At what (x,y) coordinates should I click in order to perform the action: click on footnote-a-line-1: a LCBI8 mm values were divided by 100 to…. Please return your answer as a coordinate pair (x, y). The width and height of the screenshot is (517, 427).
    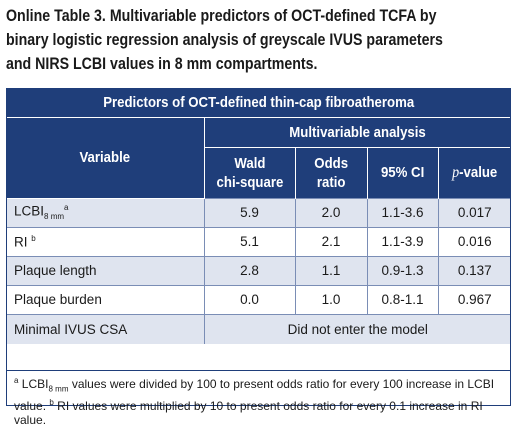
    Looking at the image, I should click on (254, 385).